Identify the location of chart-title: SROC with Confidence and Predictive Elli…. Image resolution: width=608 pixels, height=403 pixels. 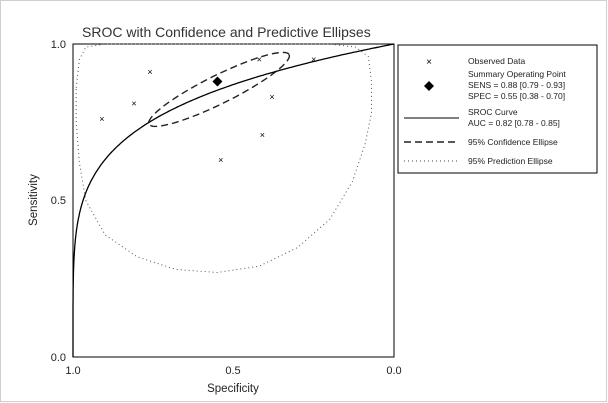
(226, 32).